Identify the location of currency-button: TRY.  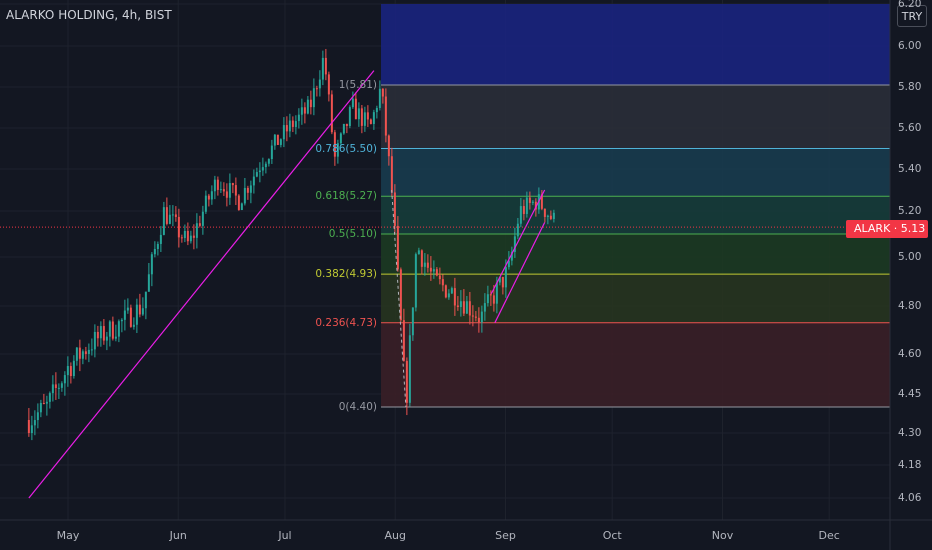
(912, 16).